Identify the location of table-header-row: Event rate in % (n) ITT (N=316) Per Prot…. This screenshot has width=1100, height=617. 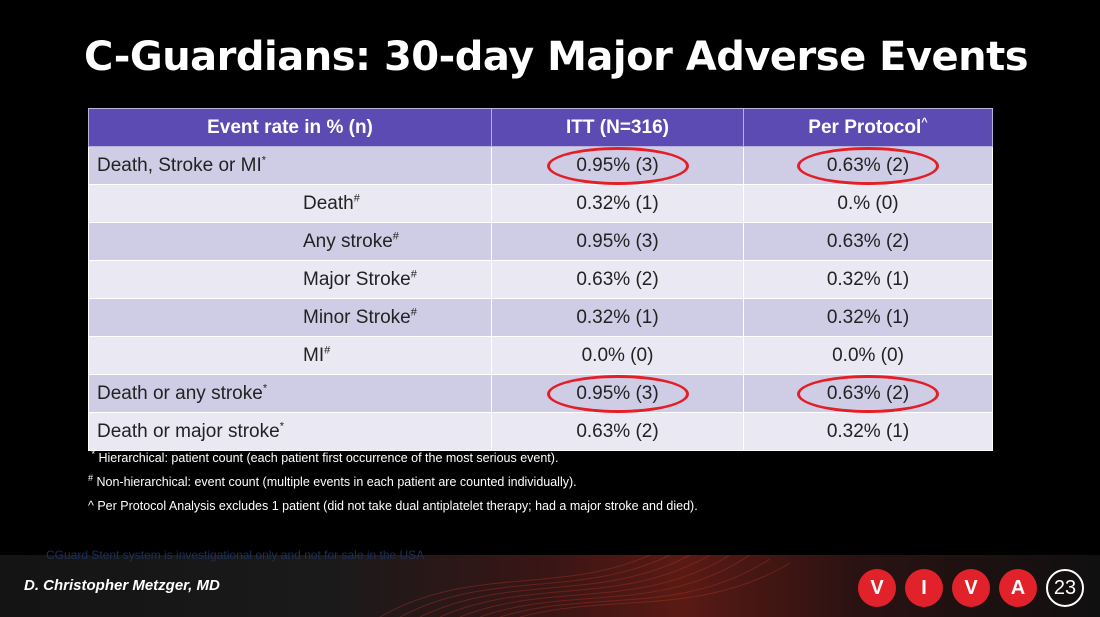
(540, 127).